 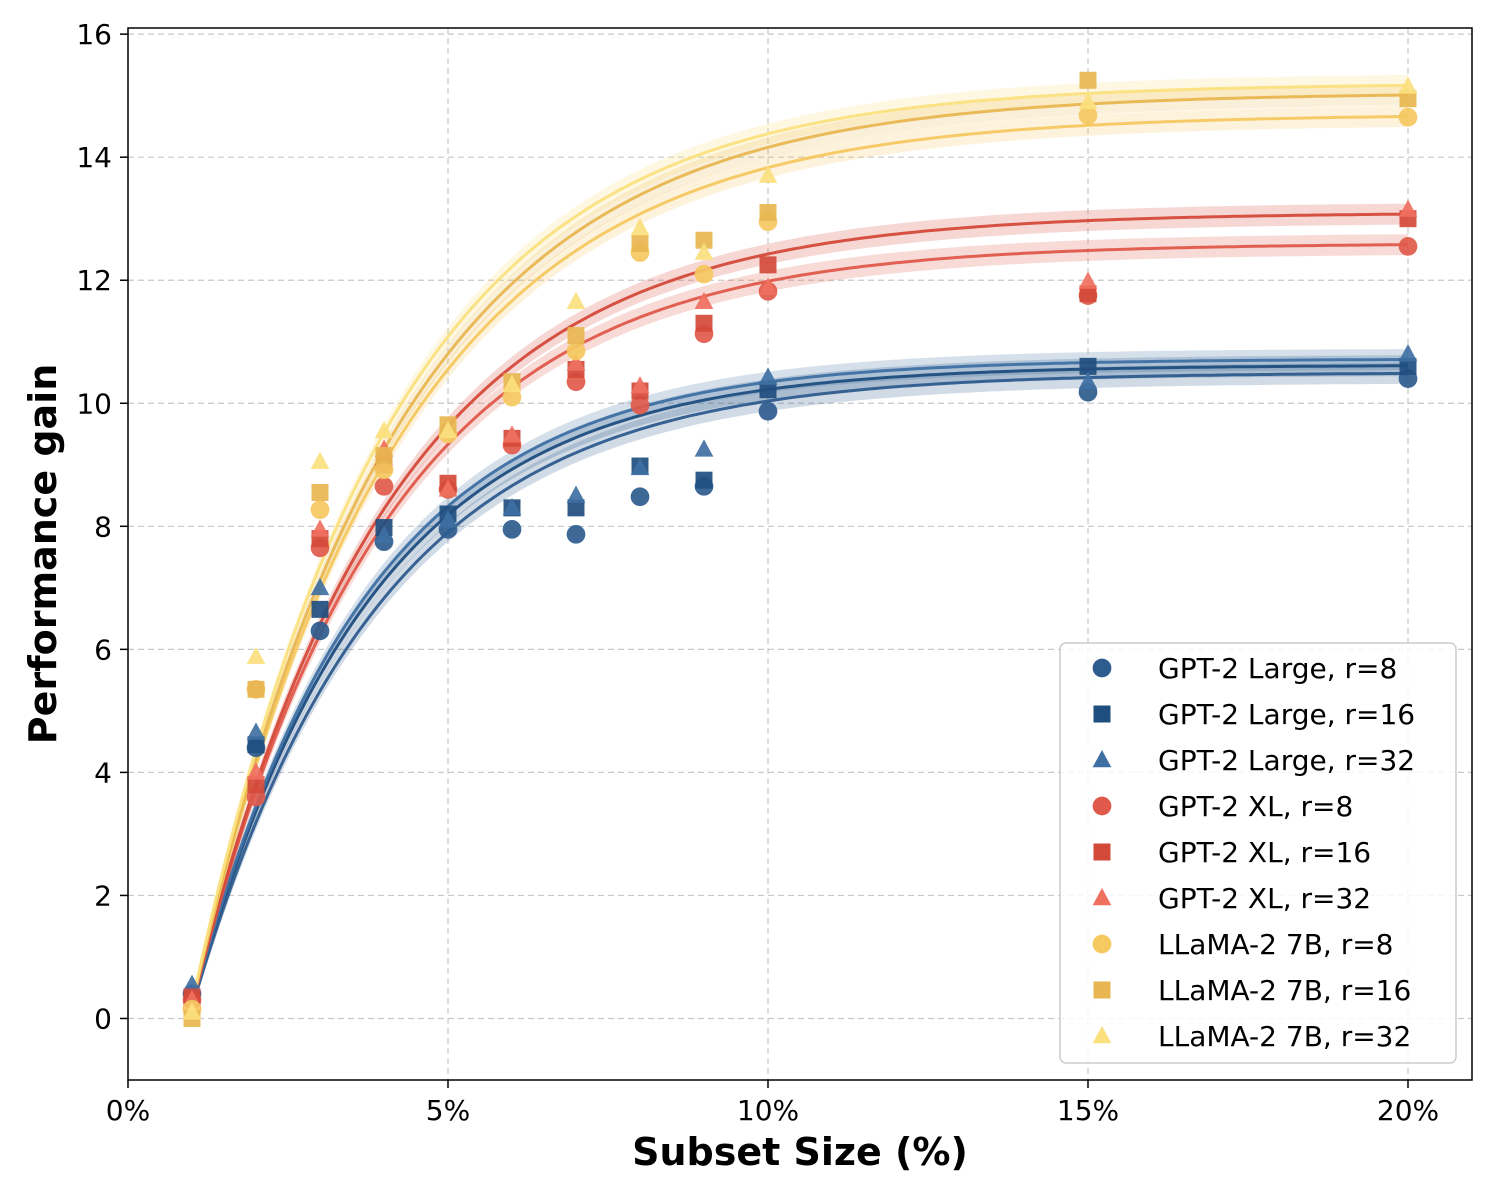 I want to click on legend-box, so click(x=1258, y=853).